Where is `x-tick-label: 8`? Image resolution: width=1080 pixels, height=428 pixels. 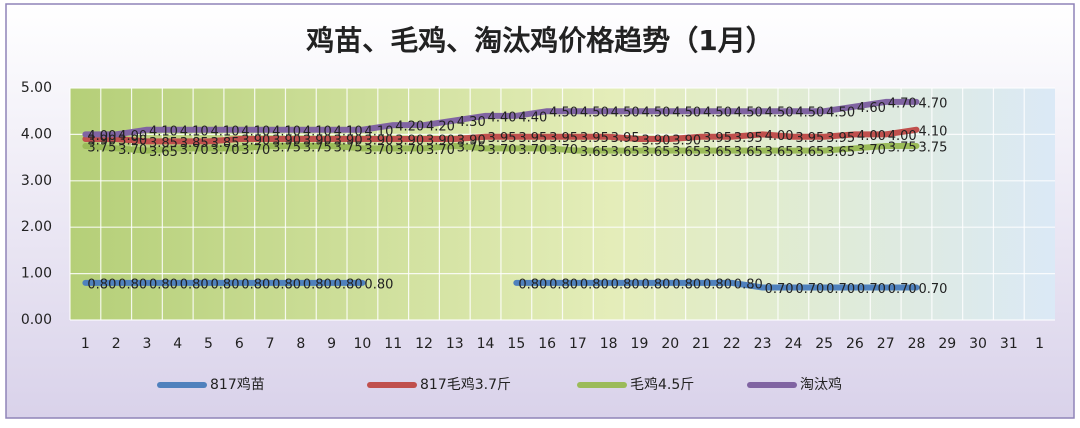 x-tick-label: 8 is located at coordinates (300, 344).